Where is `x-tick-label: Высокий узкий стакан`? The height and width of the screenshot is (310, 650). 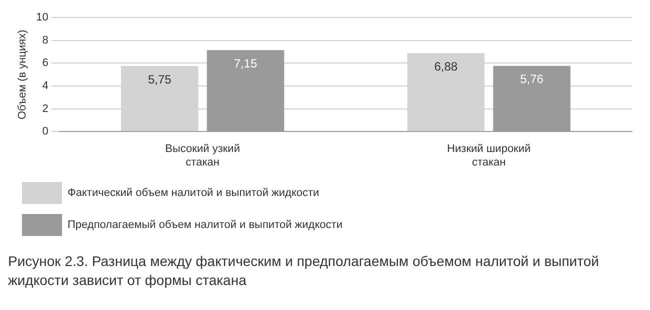
x-tick-label: Высокий узкий стакан is located at coordinates (202, 155).